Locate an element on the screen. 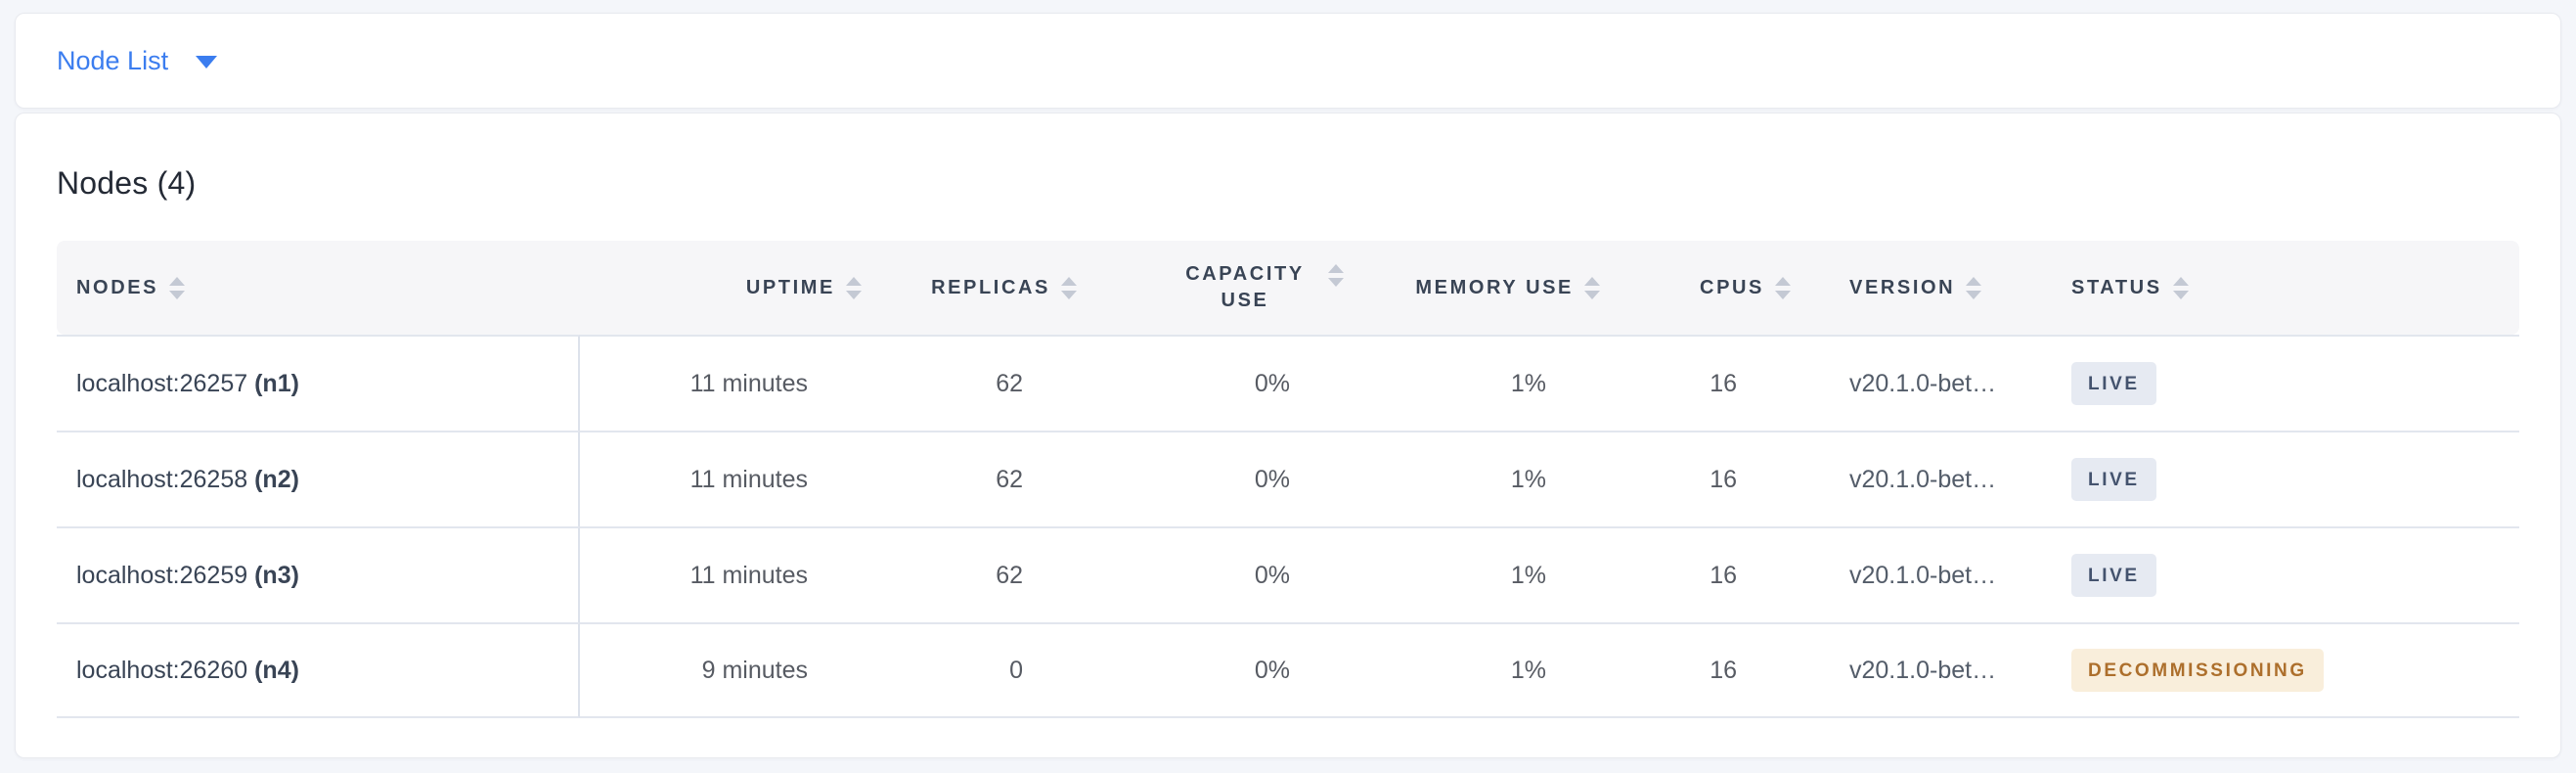 The image size is (2576, 773). column-label-nodes: NODES is located at coordinates (117, 287).